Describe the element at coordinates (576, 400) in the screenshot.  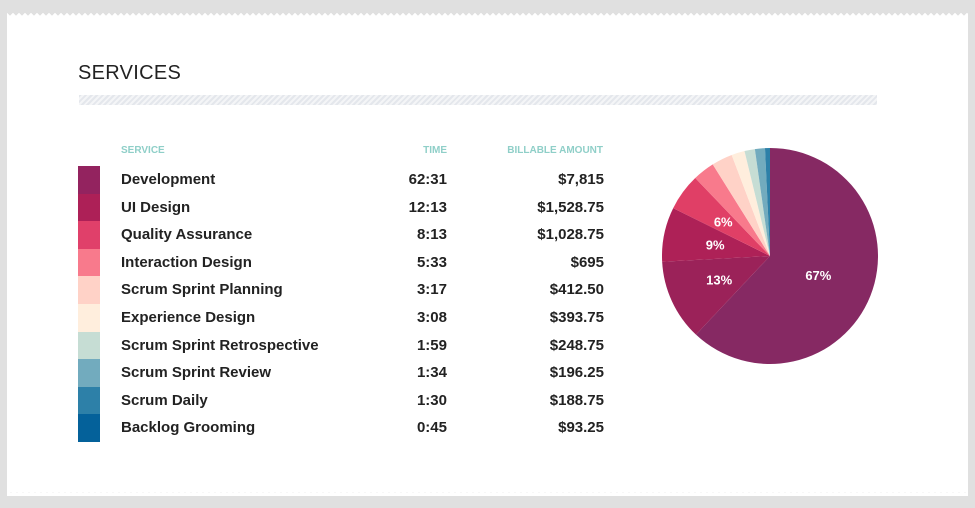
I see `service-amount: $188.75` at that location.